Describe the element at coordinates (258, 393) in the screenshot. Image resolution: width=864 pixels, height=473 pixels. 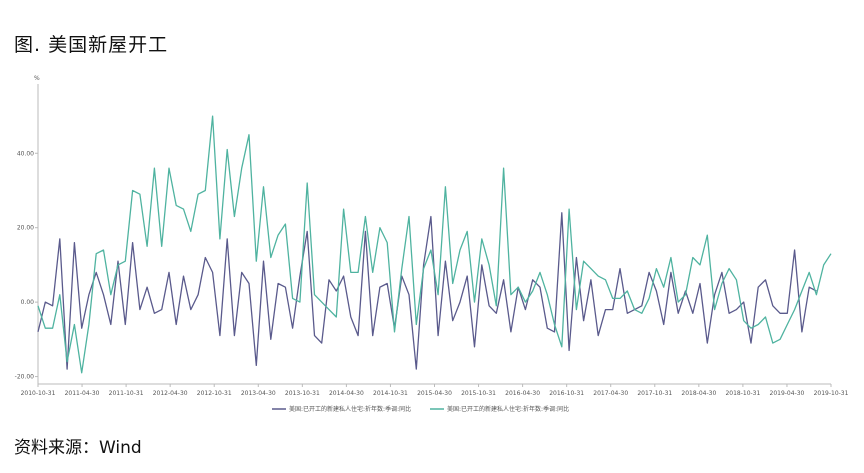
I see `x-tick-label: 2013-04-30` at that location.